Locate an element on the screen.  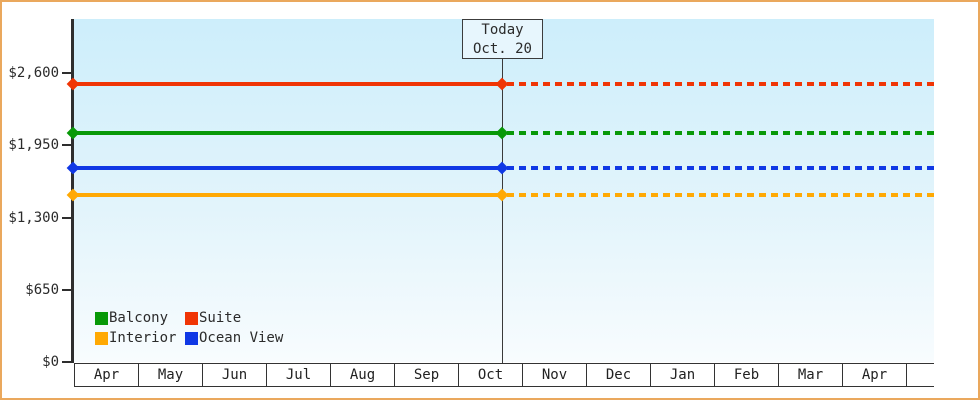
legend-item-suite: Suite is located at coordinates (234, 318).